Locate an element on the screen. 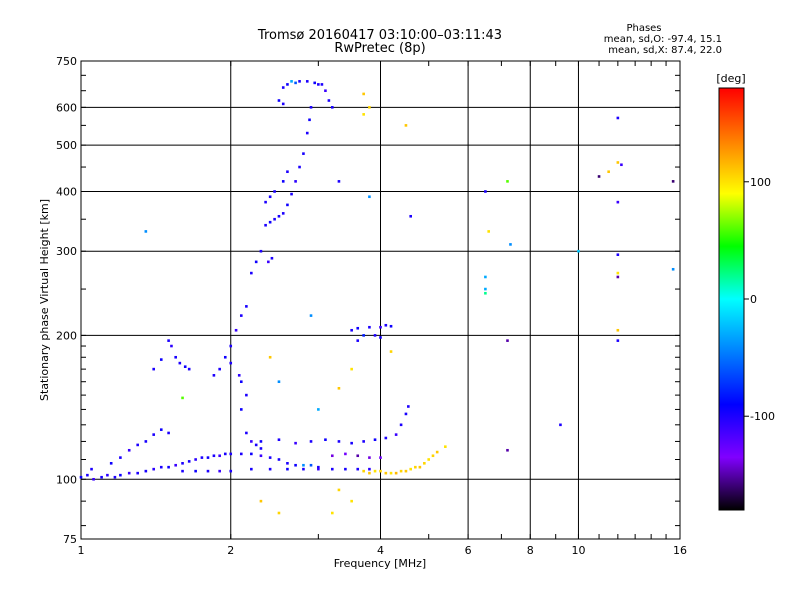 Image resolution: width=800 pixels, height=600 pixels. chart-subtitle: RwPretec (8p) is located at coordinates (379, 48).